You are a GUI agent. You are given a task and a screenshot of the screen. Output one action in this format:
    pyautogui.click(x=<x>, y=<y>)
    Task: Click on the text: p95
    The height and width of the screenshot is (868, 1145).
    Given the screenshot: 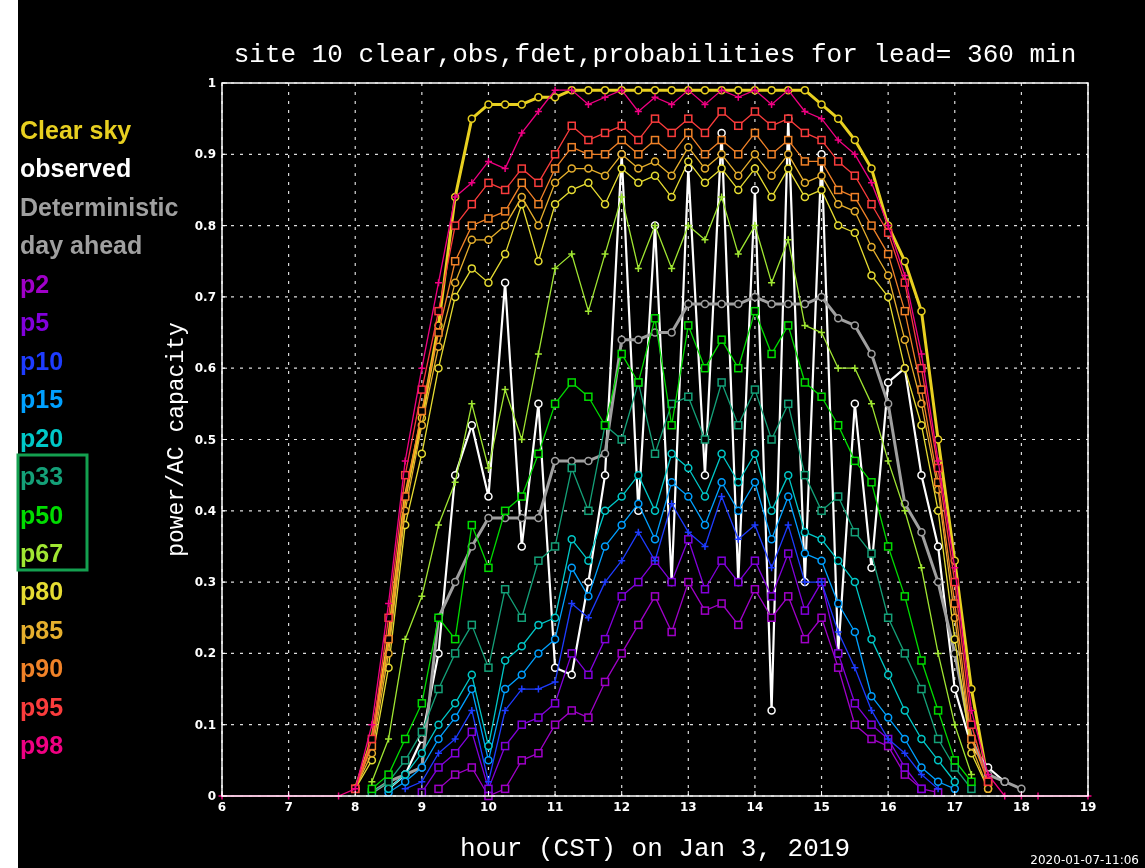 What is the action you would take?
    pyautogui.click(x=42, y=706)
    